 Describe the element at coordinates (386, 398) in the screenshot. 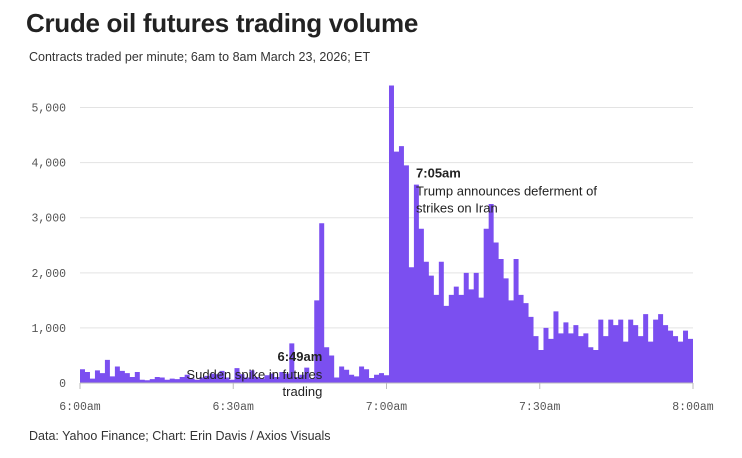

I see `x-axis-ticks: 6:00am 6:30am 7:00am 7:30am 8:00am` at that location.